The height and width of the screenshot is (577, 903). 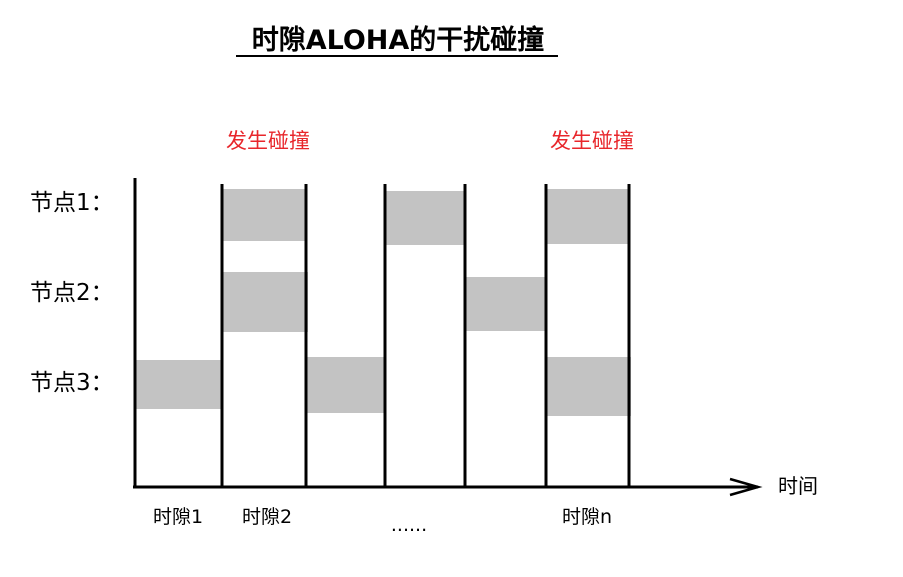 What do you see at coordinates (398, 40) in the screenshot?
I see `diagram-title: 时隙ALOHA的干扰碰撞` at bounding box center [398, 40].